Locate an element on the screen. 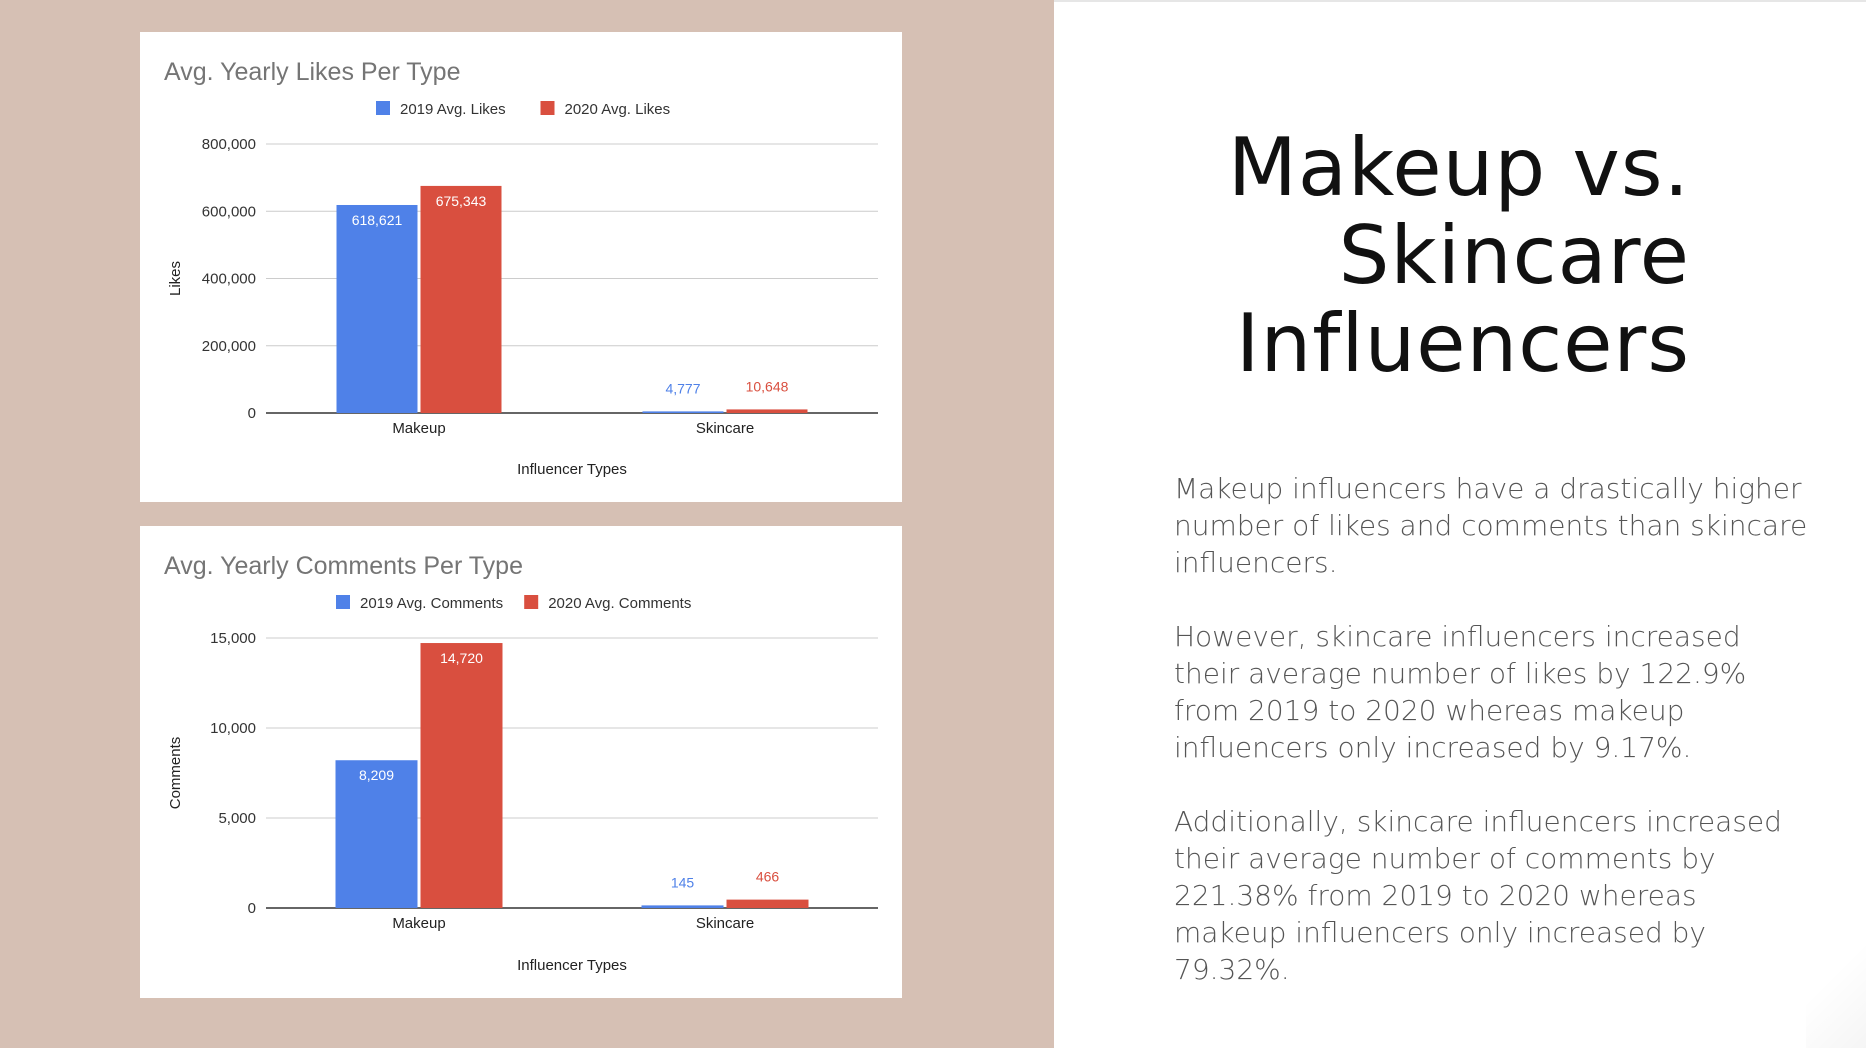 The image size is (1866, 1048). data-label: 145 is located at coordinates (683, 882).